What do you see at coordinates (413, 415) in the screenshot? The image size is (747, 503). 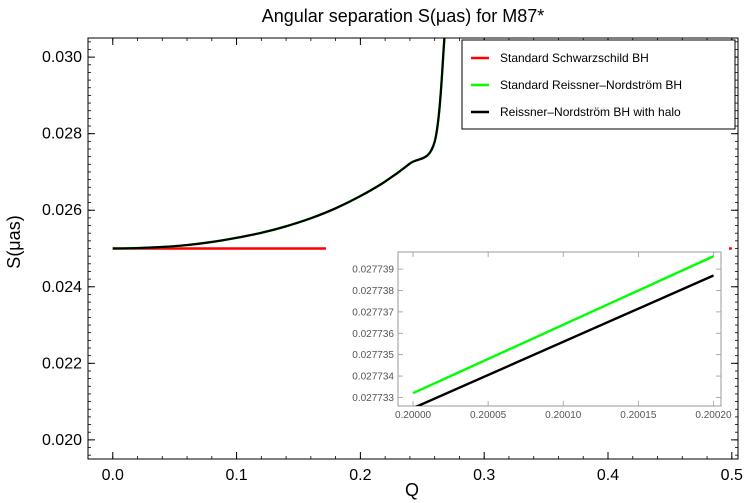 I see `inset-x-tick-label: 0.20000` at bounding box center [413, 415].